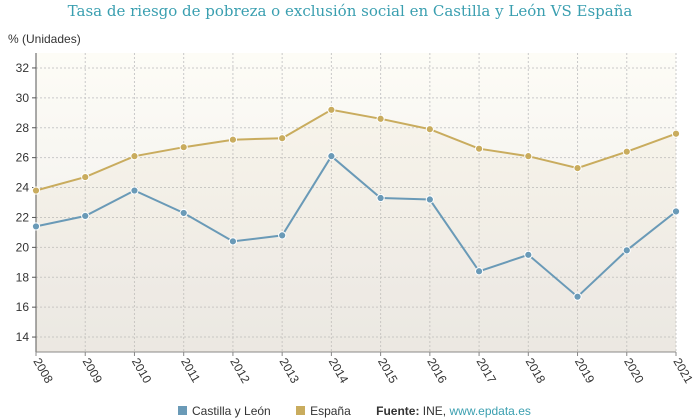 This screenshot has width=700, height=420. What do you see at coordinates (231, 411) in the screenshot?
I see `legend-label-series-0: Castilla y León` at bounding box center [231, 411].